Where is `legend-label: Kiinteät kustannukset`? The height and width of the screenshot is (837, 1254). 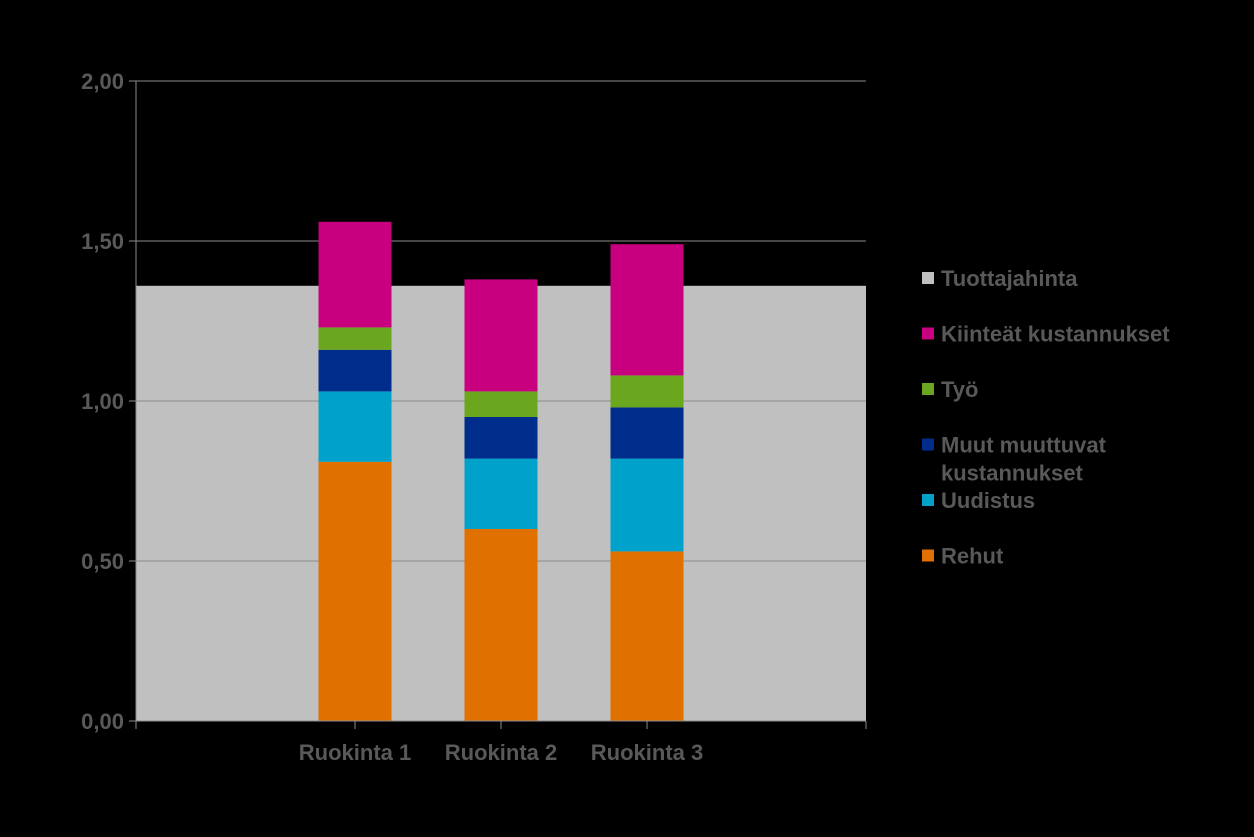
legend-label: Kiinteät kustannukset is located at coordinates (1055, 334).